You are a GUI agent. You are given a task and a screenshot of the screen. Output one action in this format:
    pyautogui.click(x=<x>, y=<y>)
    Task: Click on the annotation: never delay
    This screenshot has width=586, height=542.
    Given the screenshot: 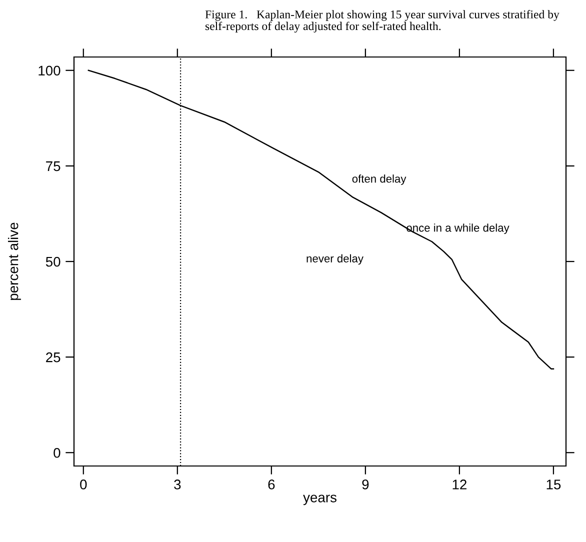 What is the action you would take?
    pyautogui.click(x=335, y=259)
    